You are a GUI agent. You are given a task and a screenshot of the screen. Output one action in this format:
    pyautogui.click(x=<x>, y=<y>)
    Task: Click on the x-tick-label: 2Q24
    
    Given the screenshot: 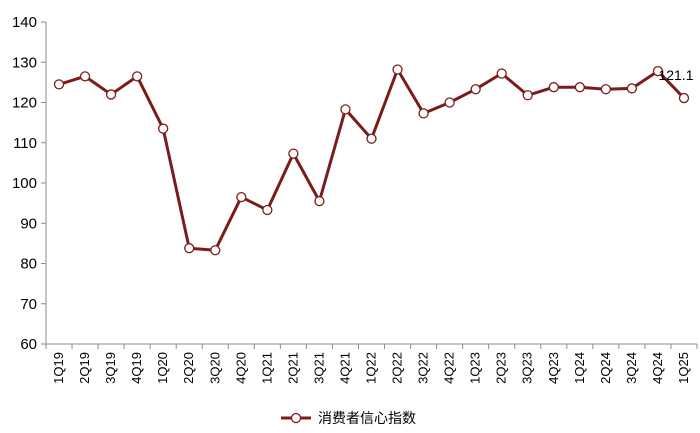 What is the action you would take?
    pyautogui.click(x=605, y=368)
    